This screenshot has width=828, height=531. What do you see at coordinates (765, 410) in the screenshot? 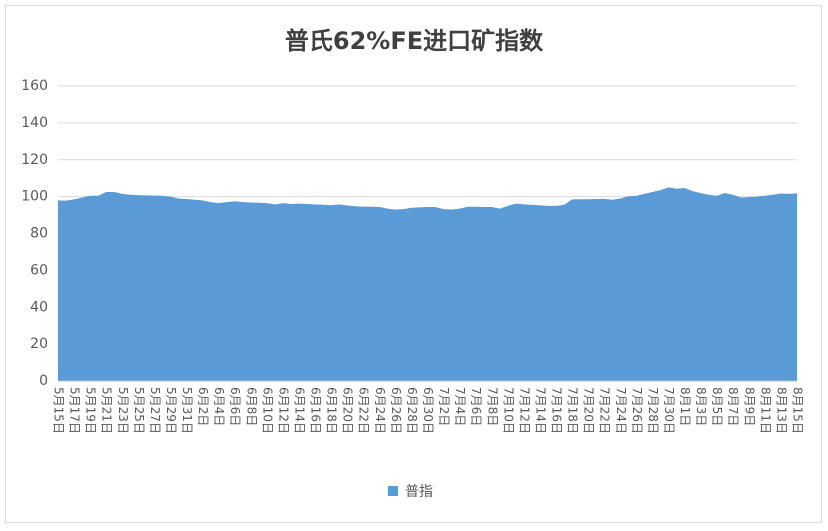
I see `x-tick-label: 8月11日` at bounding box center [765, 410].